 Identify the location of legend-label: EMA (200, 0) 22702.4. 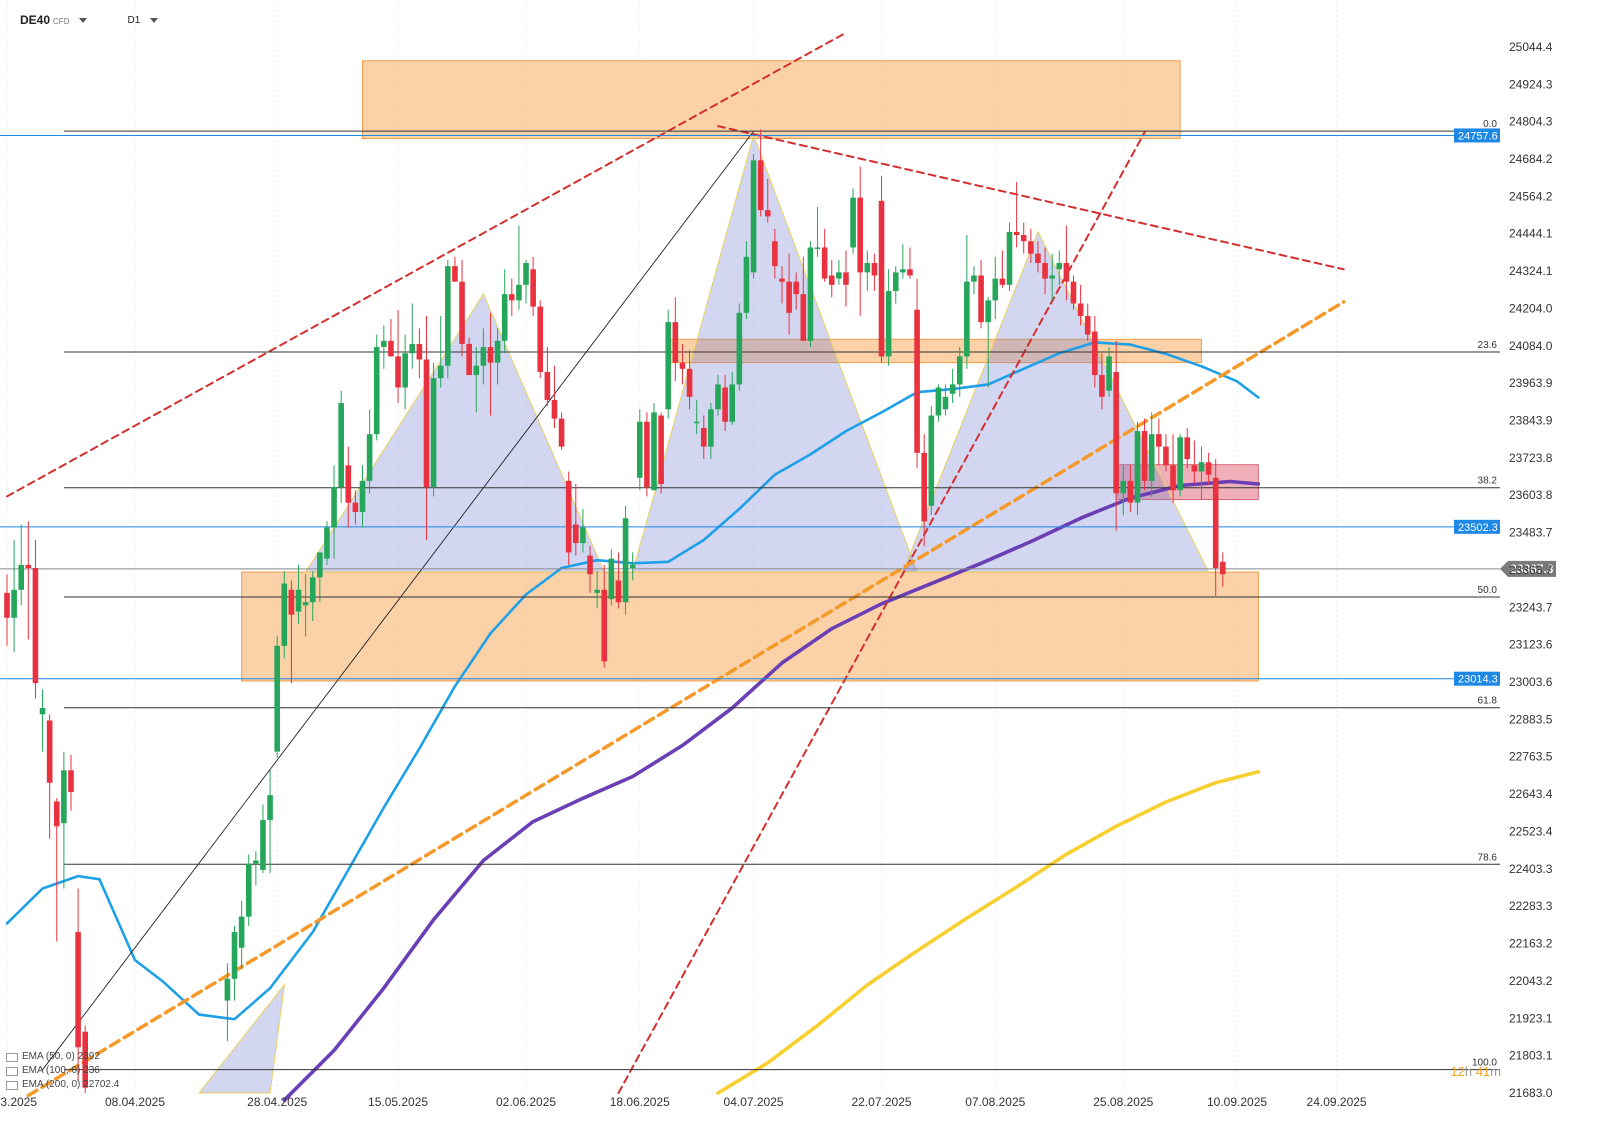
(71, 1084).